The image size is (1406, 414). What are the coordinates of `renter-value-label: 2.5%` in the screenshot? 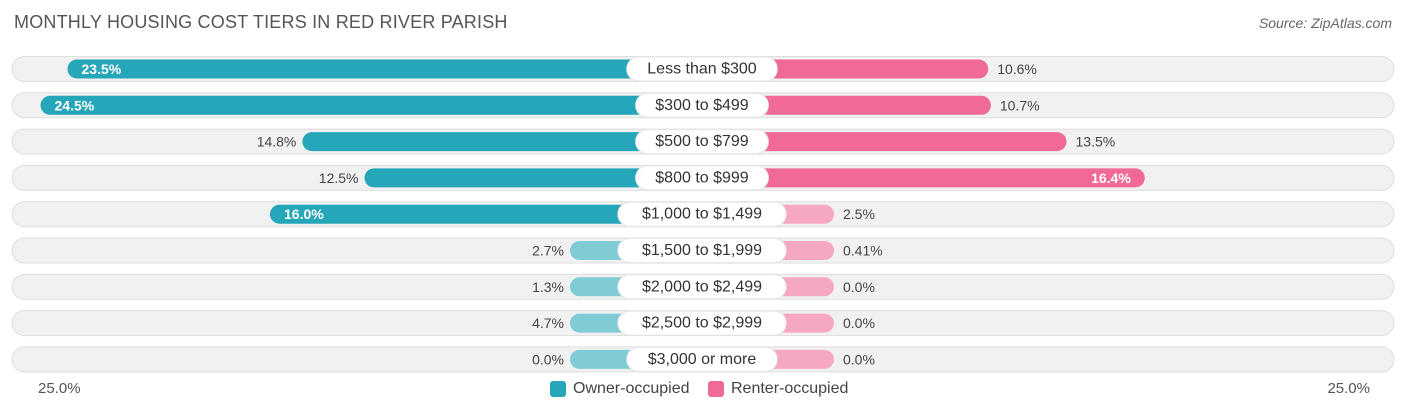 It's located at (859, 214).